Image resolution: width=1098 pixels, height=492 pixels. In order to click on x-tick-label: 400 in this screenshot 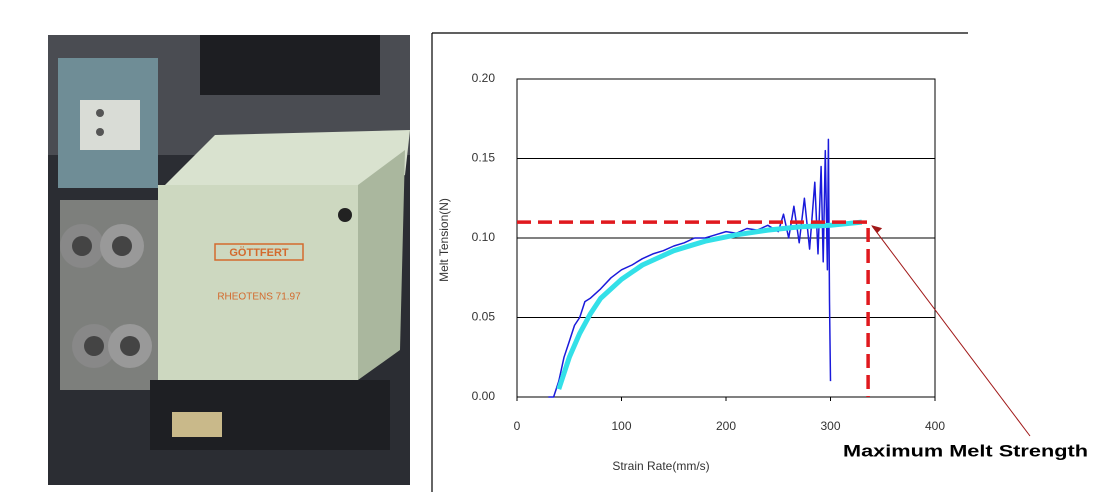, I will do `click(935, 426)`.